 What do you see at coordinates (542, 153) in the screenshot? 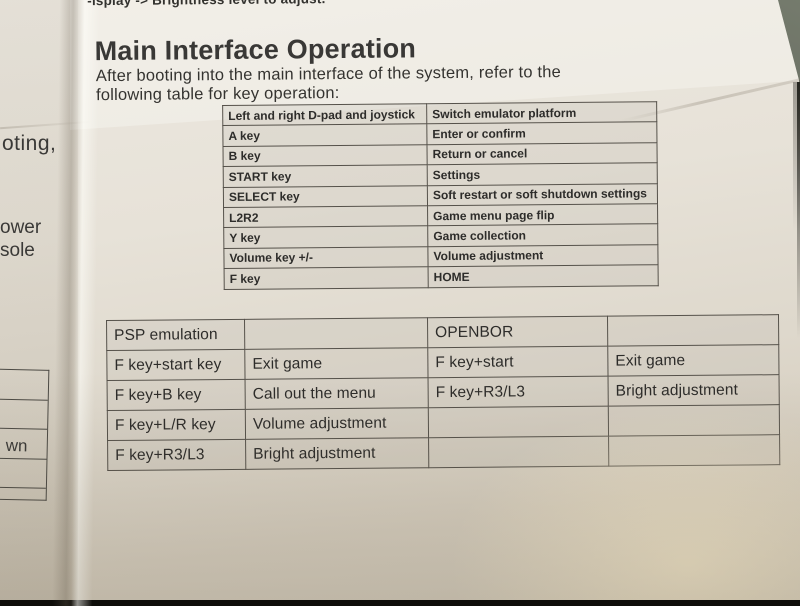
I see `table-cell: Return or cancel` at bounding box center [542, 153].